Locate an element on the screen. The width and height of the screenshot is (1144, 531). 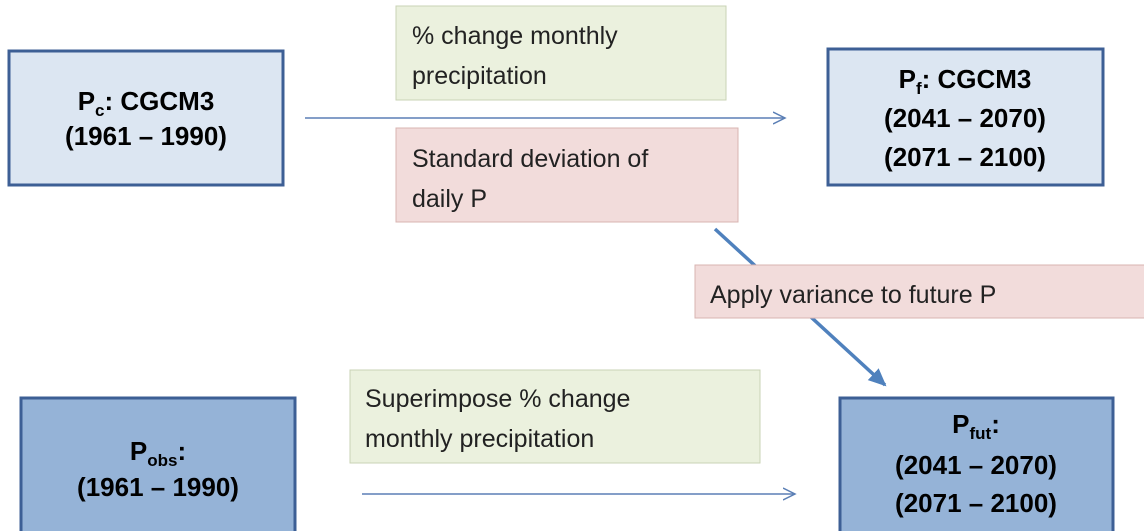
node-title: Pf: CGCM3 is located at coordinates (965, 81).